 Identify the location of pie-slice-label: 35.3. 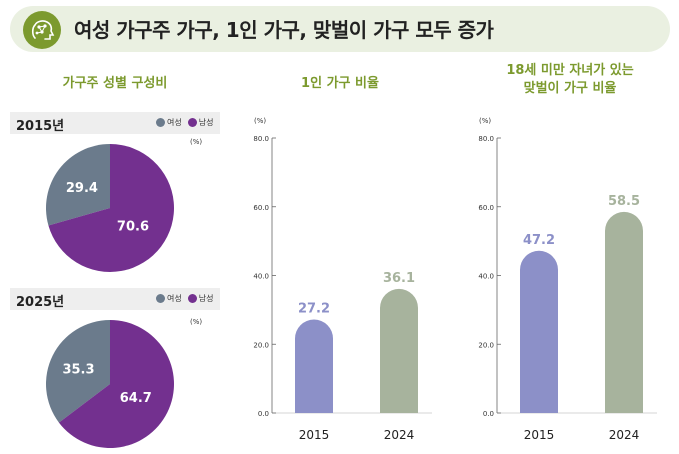
(78, 369).